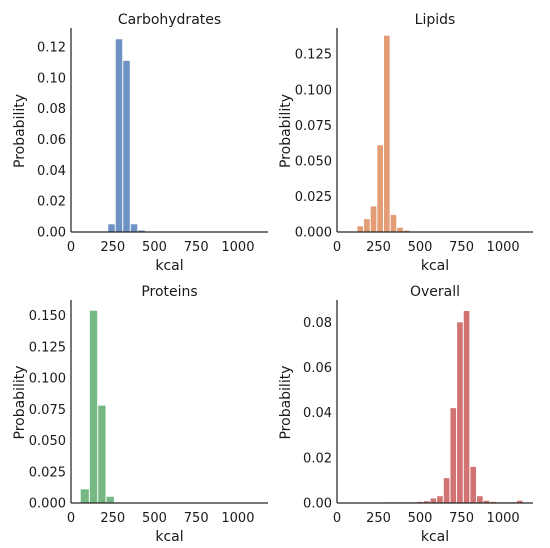 The image size is (550, 548). I want to click on y-tick-label: 0.150, so click(47, 316).